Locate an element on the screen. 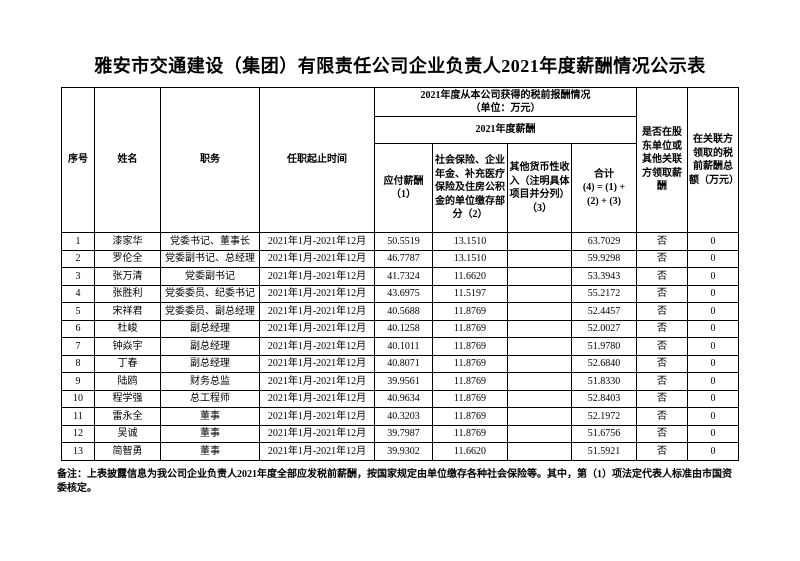  header-total: 合计 (4) = (1) + (2) + (3) is located at coordinates (604, 188).